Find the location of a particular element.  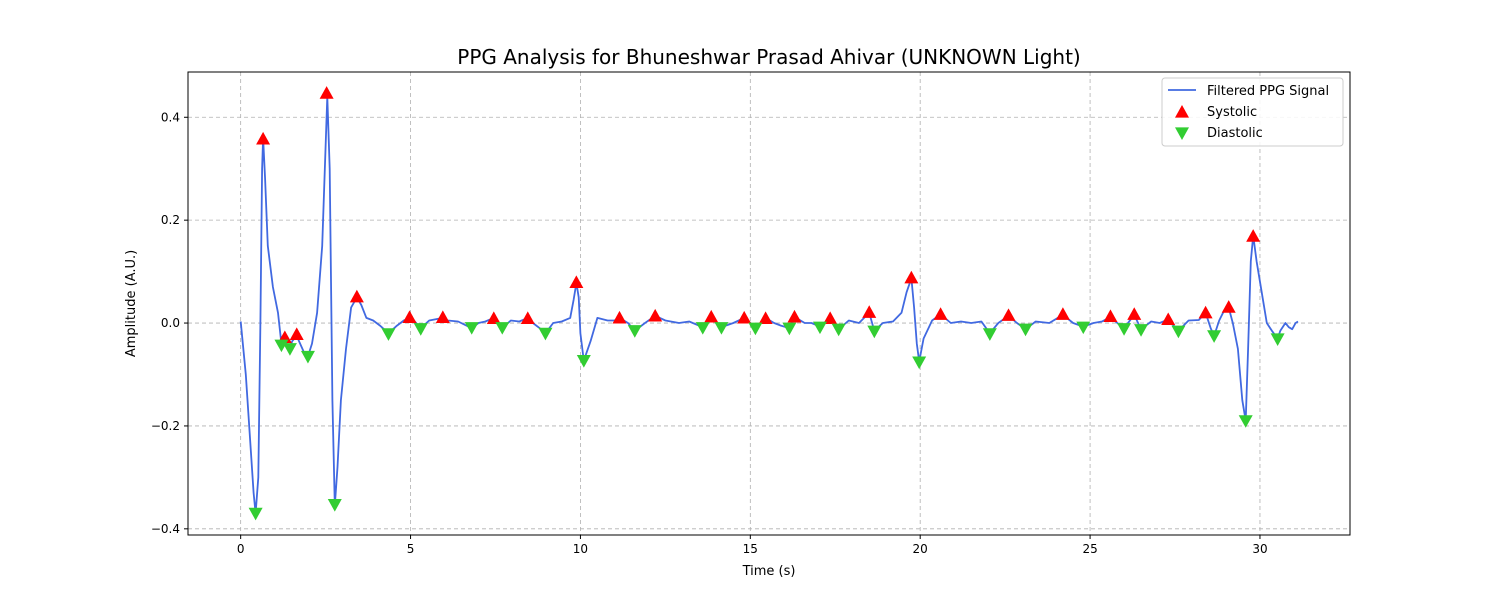

y-tick-label: −0.4 is located at coordinates (165, 529).